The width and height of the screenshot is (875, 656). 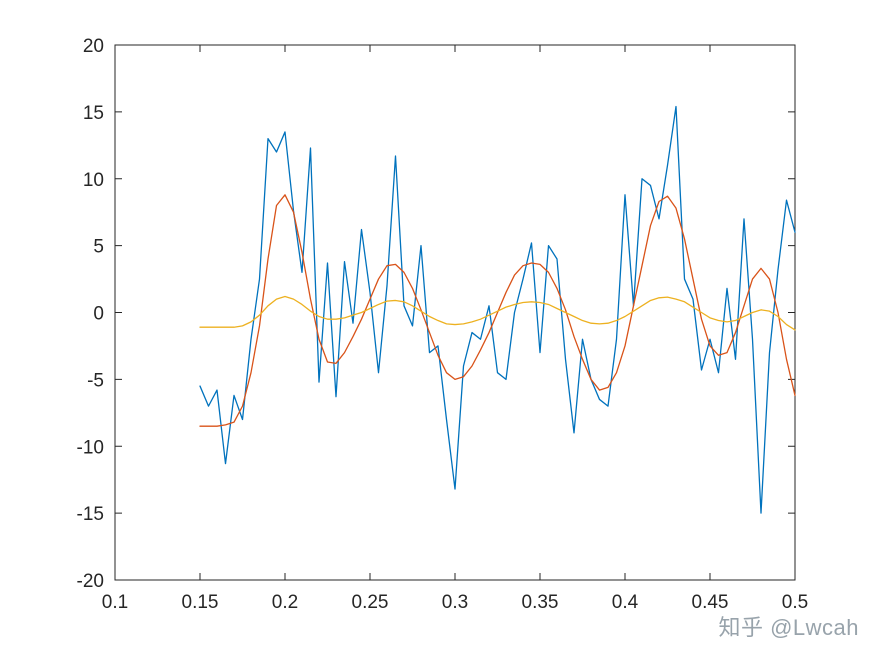 I want to click on x-tick-label: 0.3, so click(x=455, y=602).